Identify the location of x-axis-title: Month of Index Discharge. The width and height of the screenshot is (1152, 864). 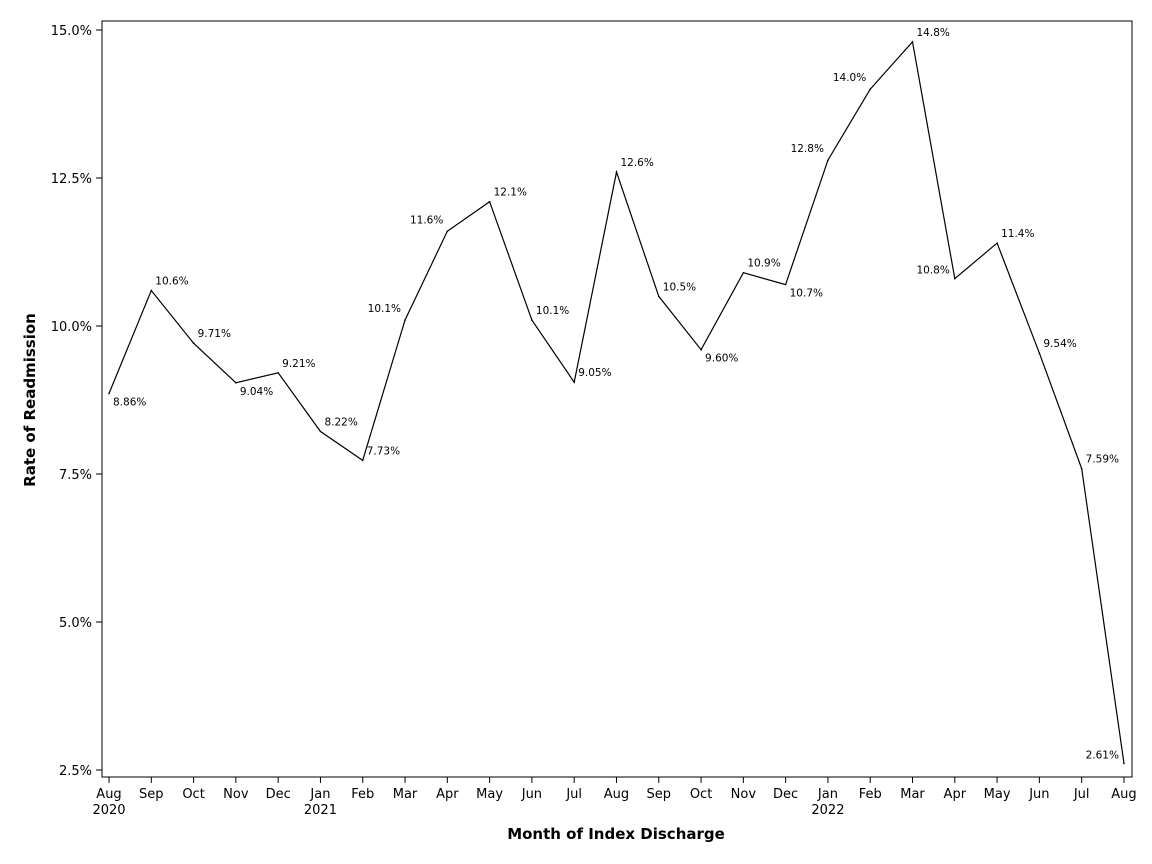
(616, 834).